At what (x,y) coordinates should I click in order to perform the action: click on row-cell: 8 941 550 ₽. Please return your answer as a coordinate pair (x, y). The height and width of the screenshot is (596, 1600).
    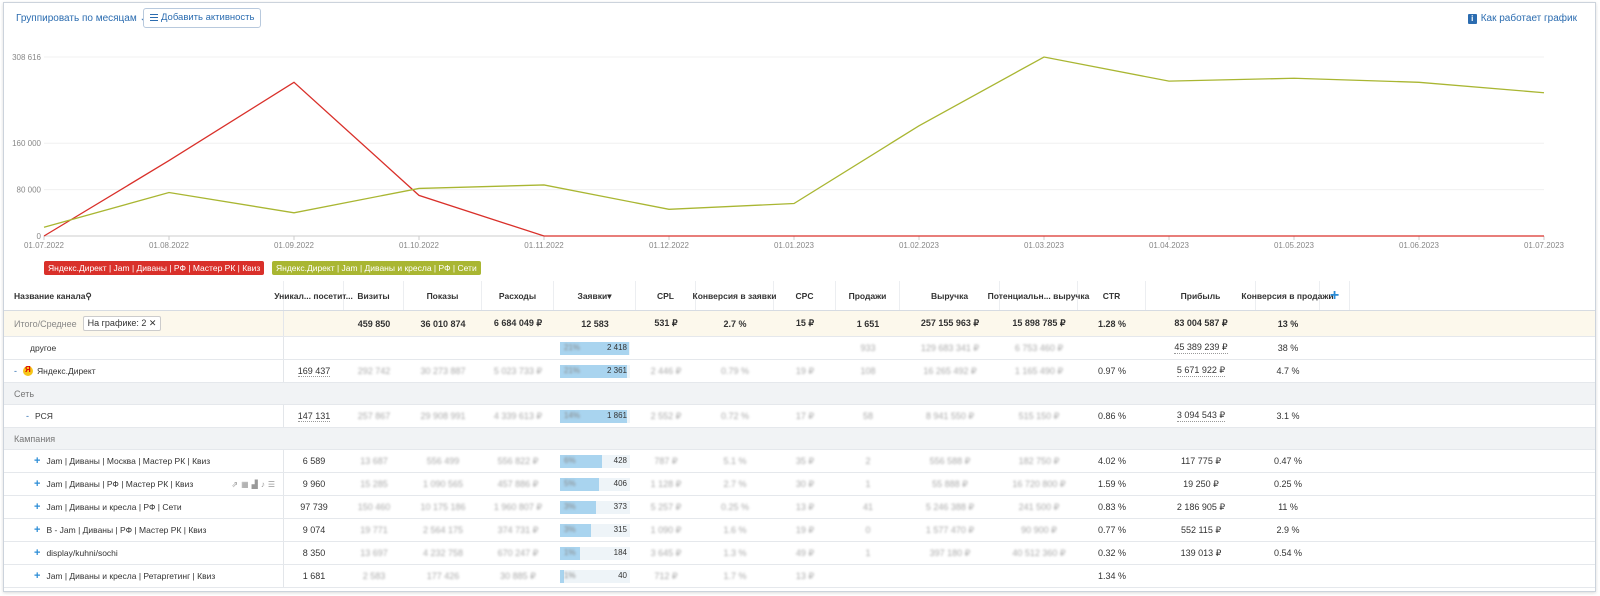
    Looking at the image, I should click on (950, 416).